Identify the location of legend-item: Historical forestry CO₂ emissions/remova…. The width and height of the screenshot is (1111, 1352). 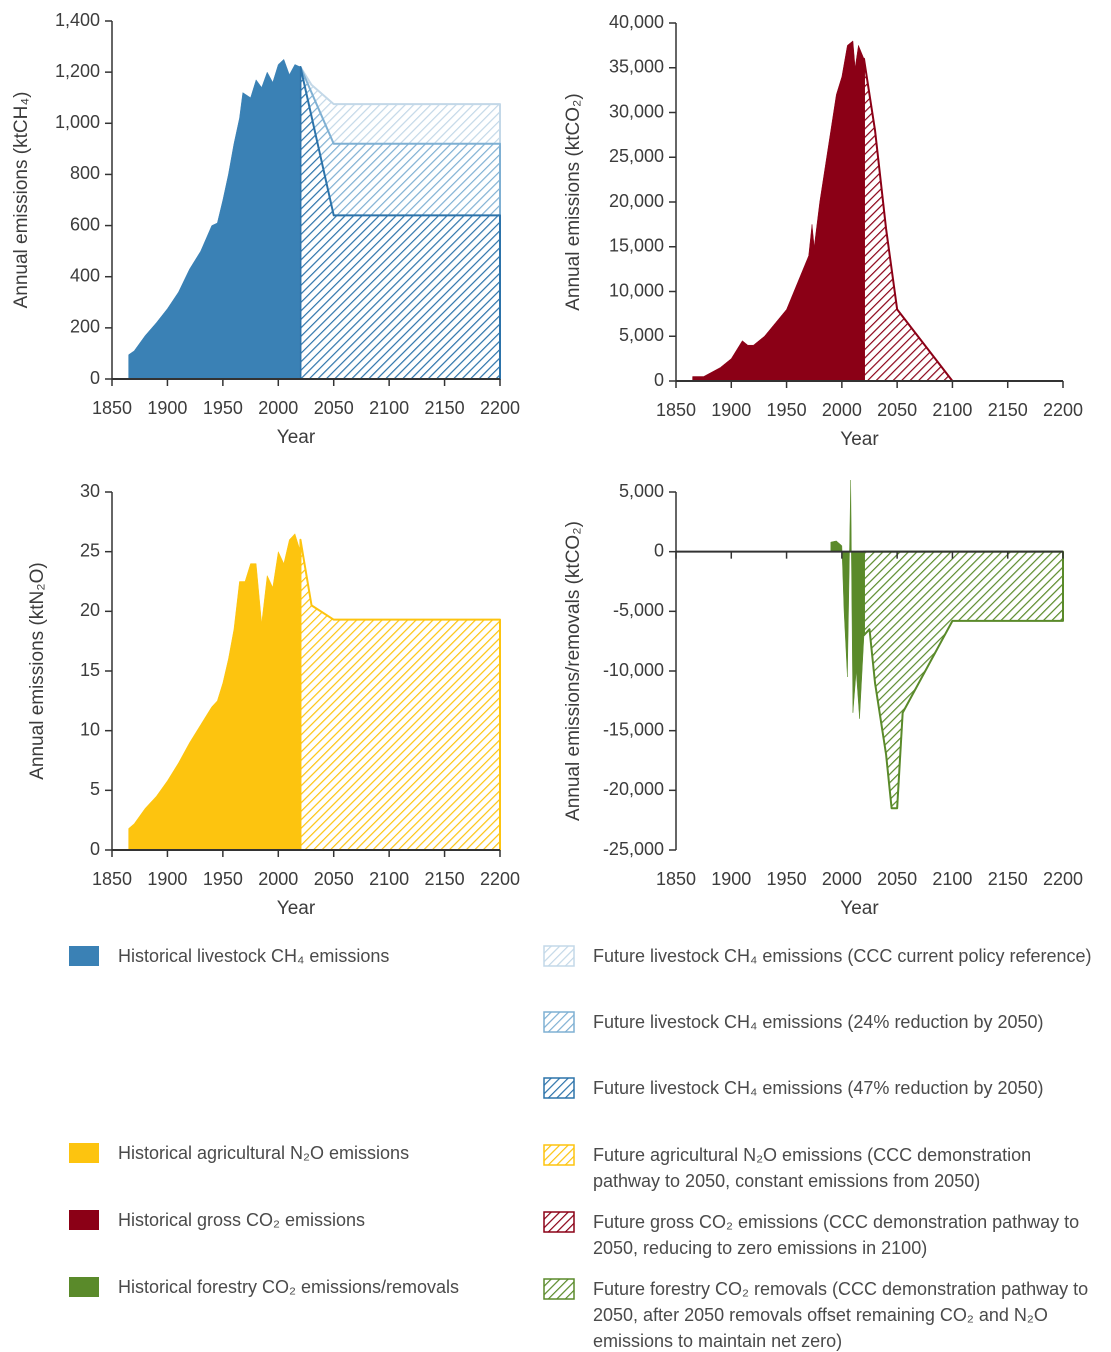
(288, 1287).